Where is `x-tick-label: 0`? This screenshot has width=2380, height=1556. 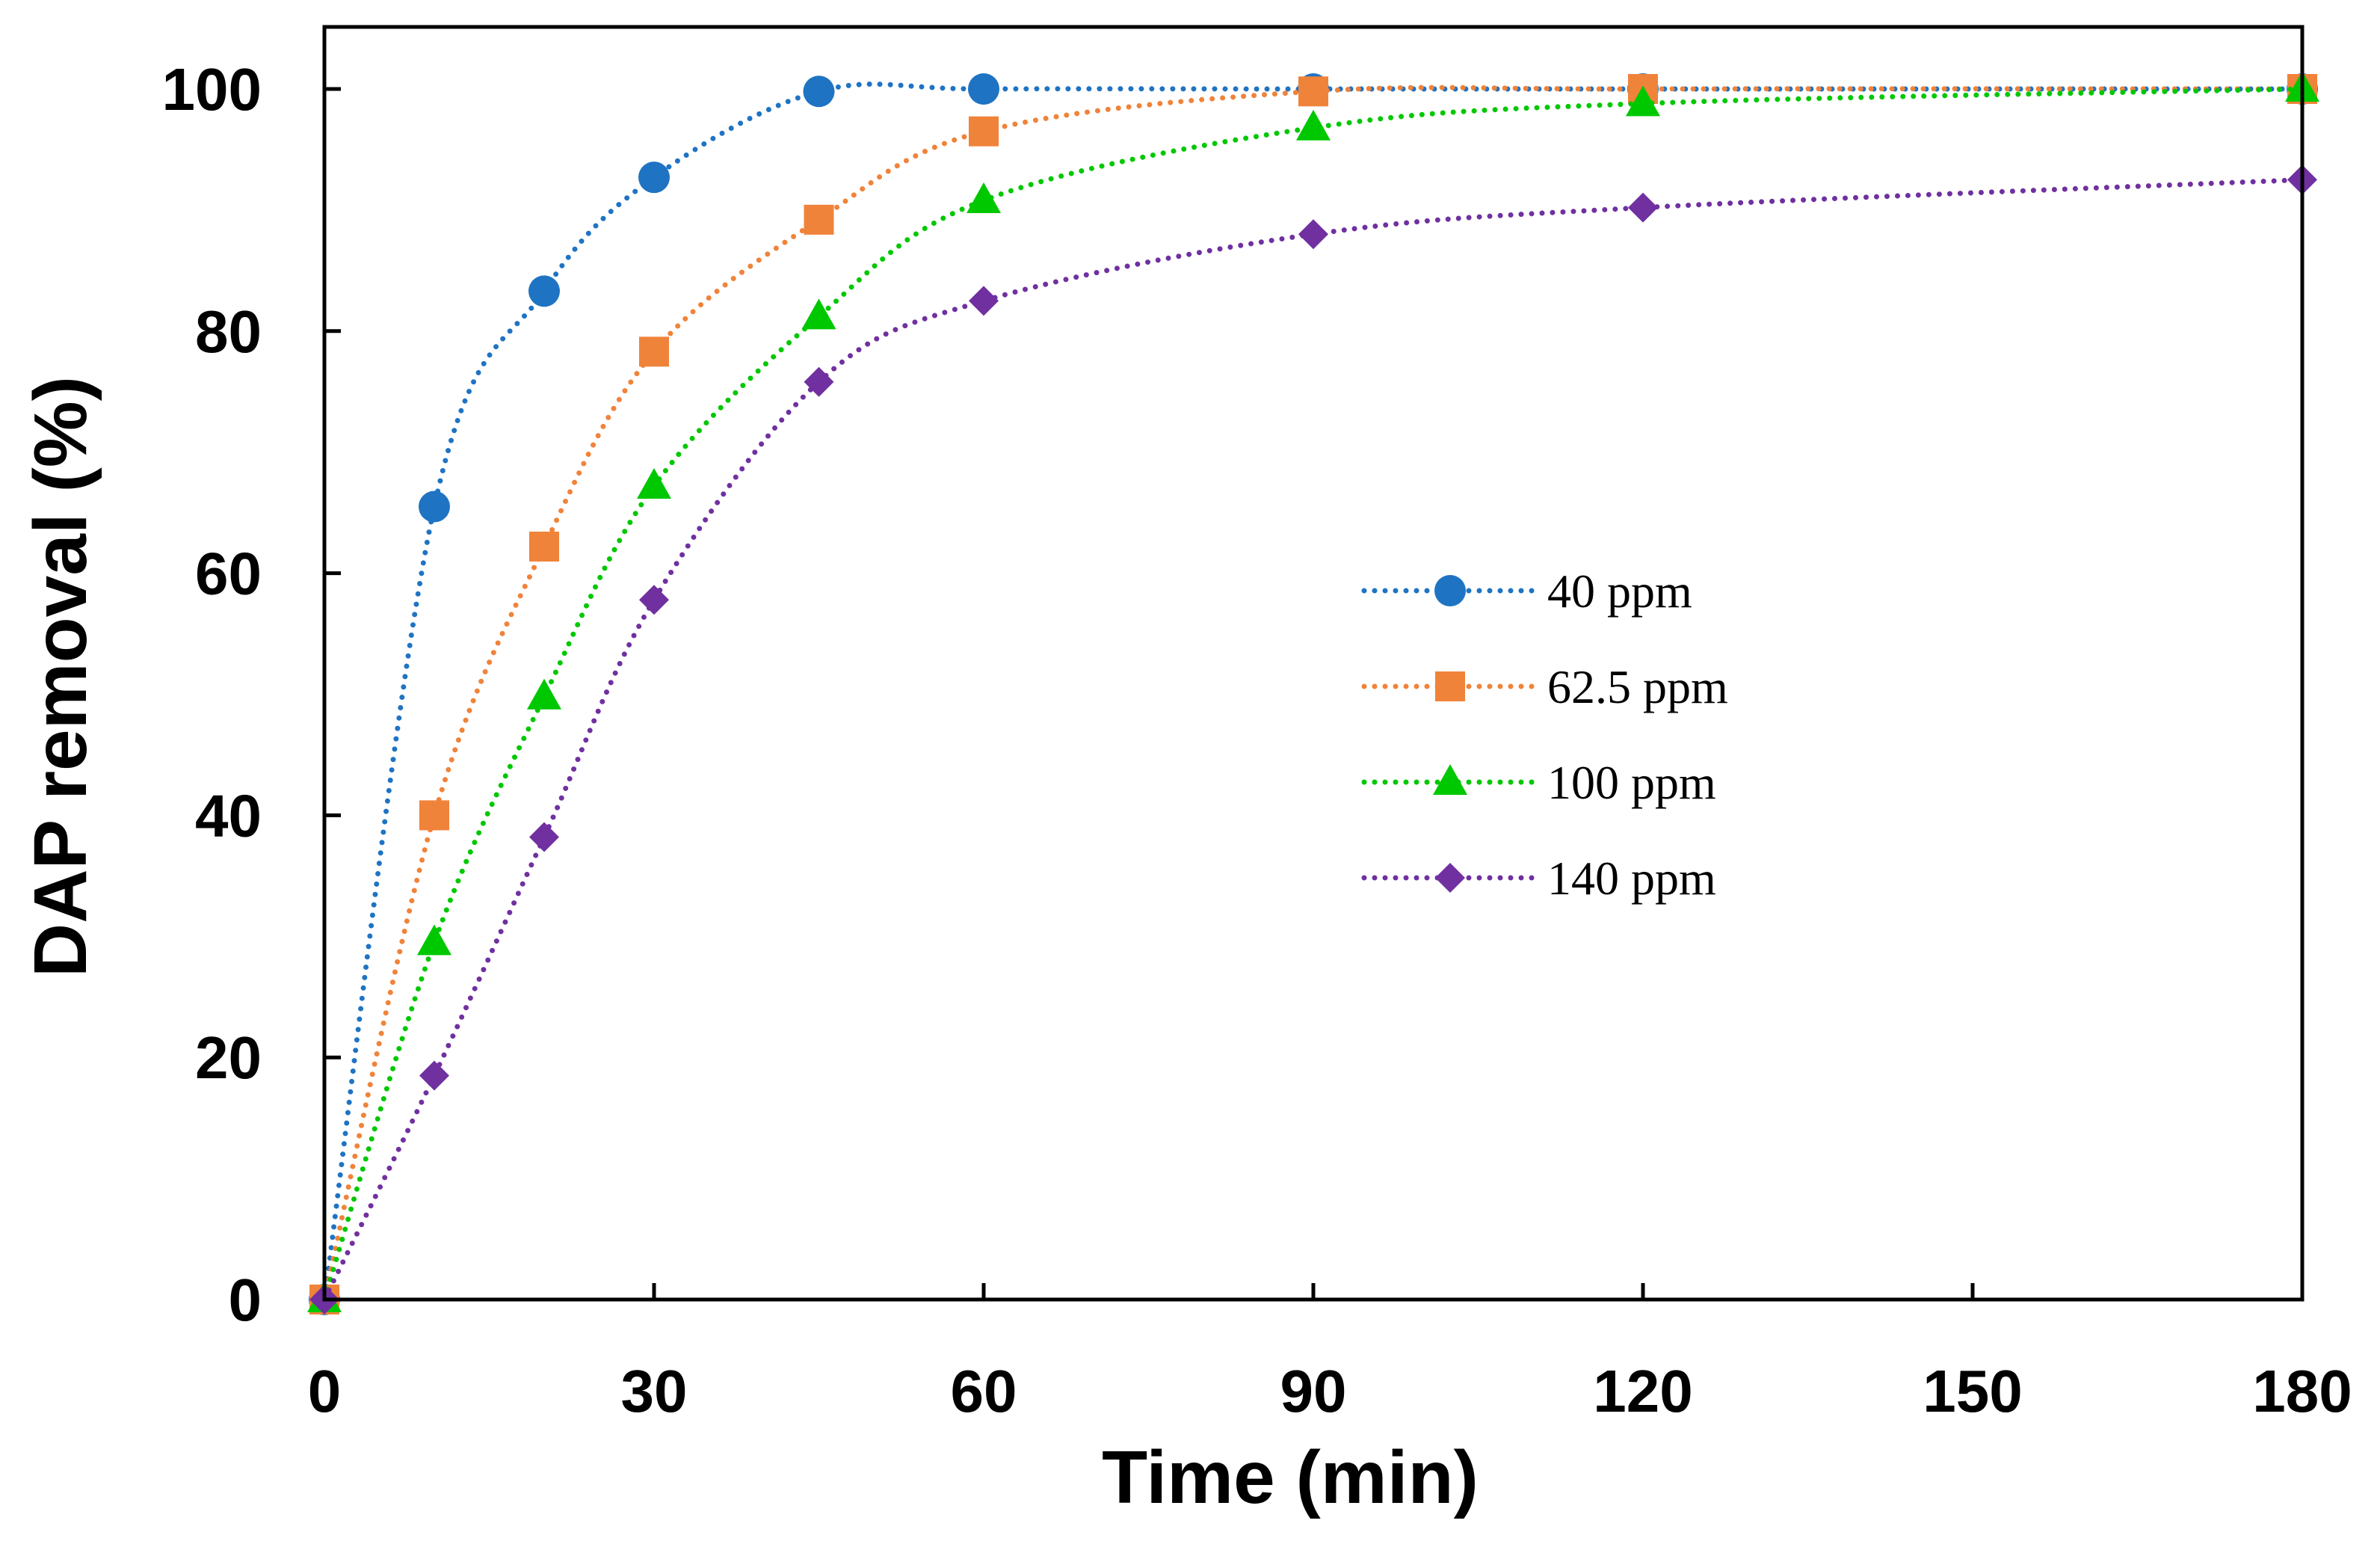 x-tick-label: 0 is located at coordinates (325, 1391).